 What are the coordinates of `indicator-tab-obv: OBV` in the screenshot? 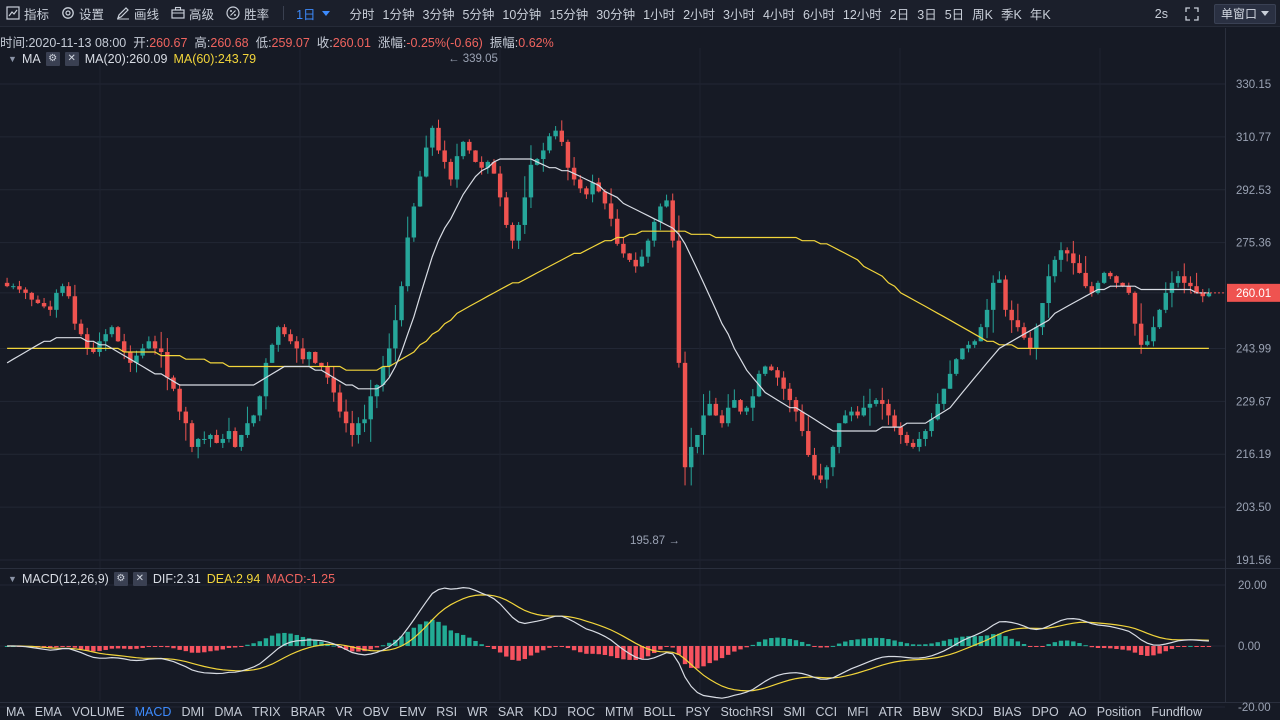 It's located at (376, 711).